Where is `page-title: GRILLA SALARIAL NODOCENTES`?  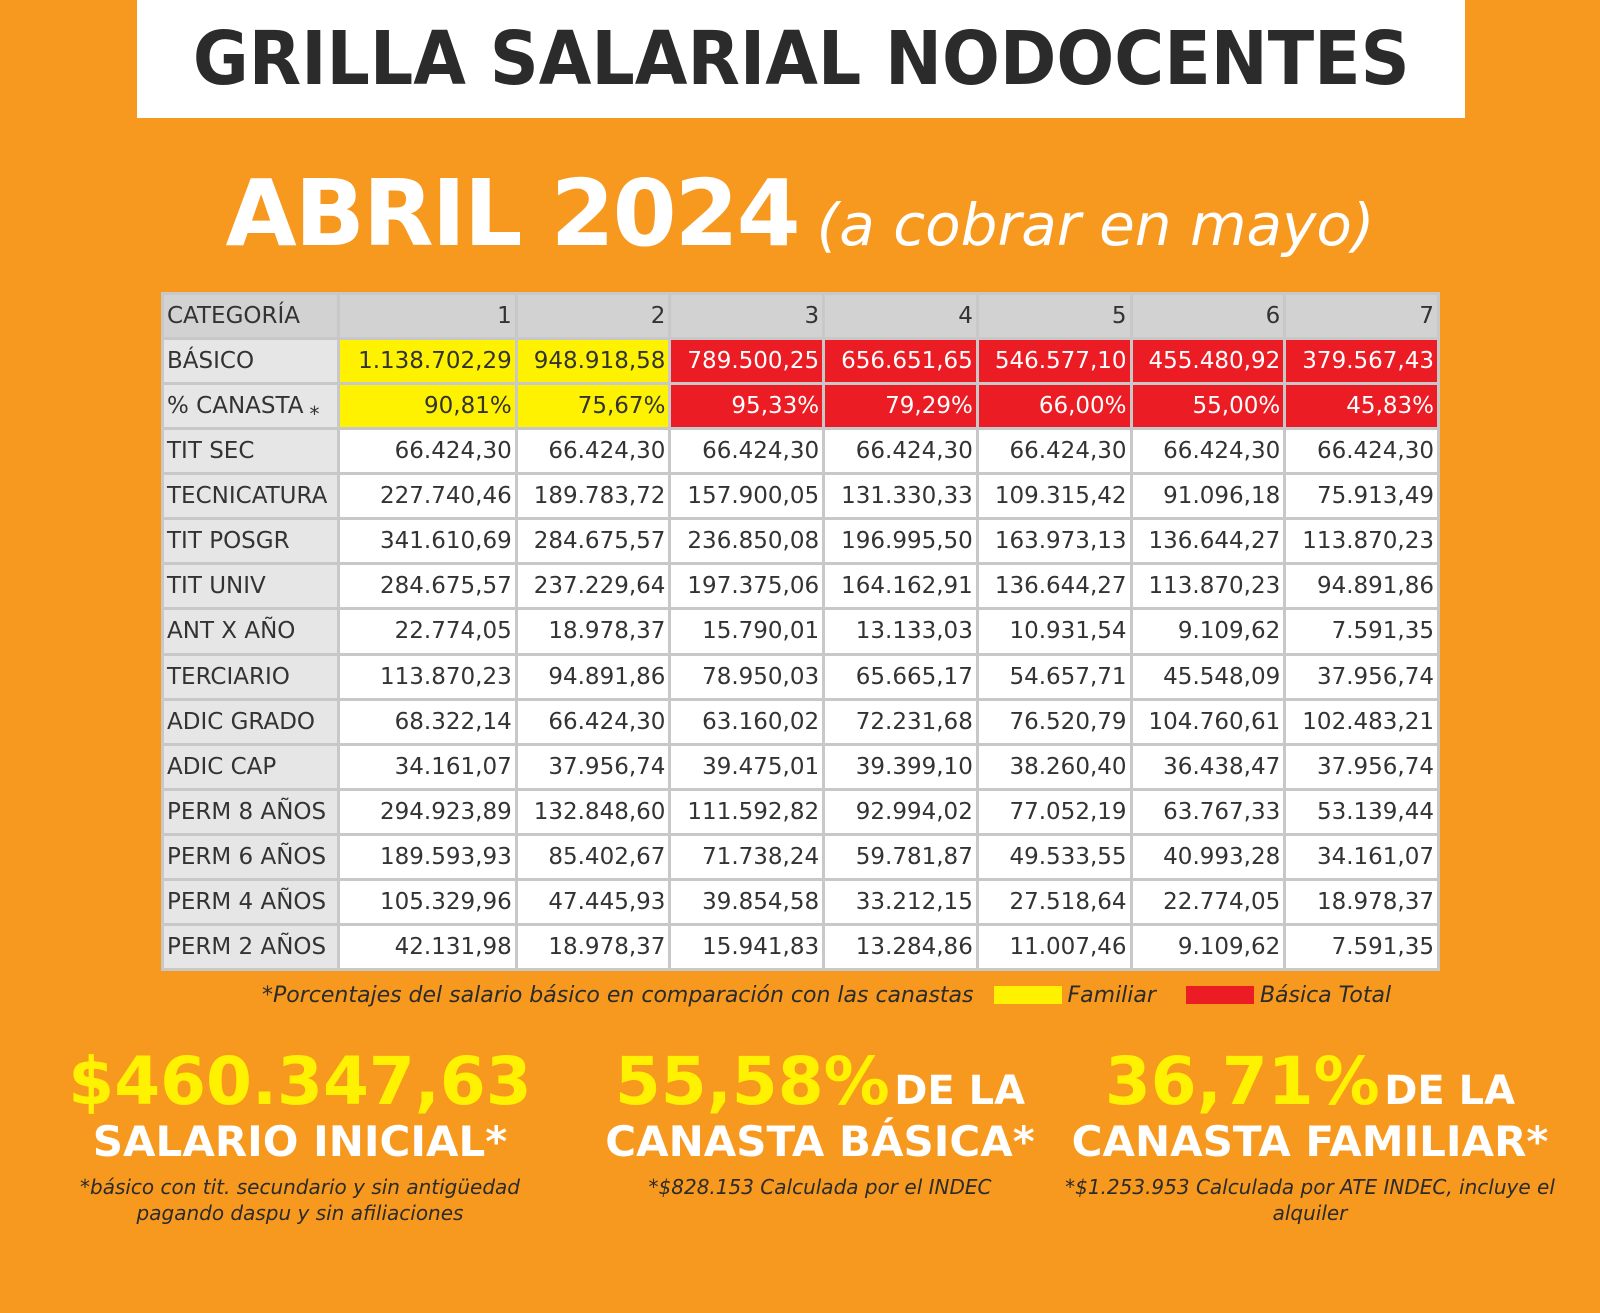
page-title: GRILLA SALARIAL NODOCENTES is located at coordinates (801, 59).